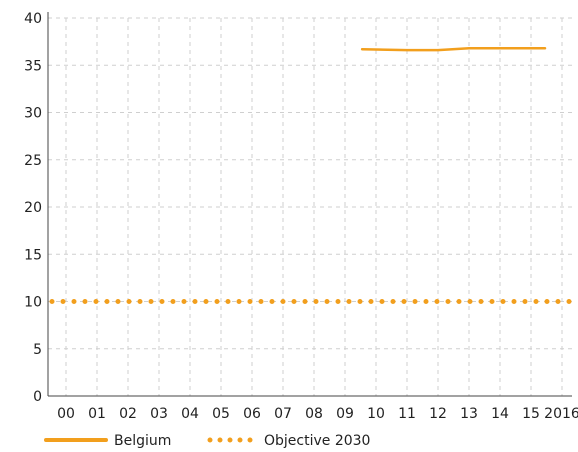 The height and width of the screenshot is (452, 578). Describe the element at coordinates (107, 441) in the screenshot. I see `legend-item-belgium: Belgium` at that location.